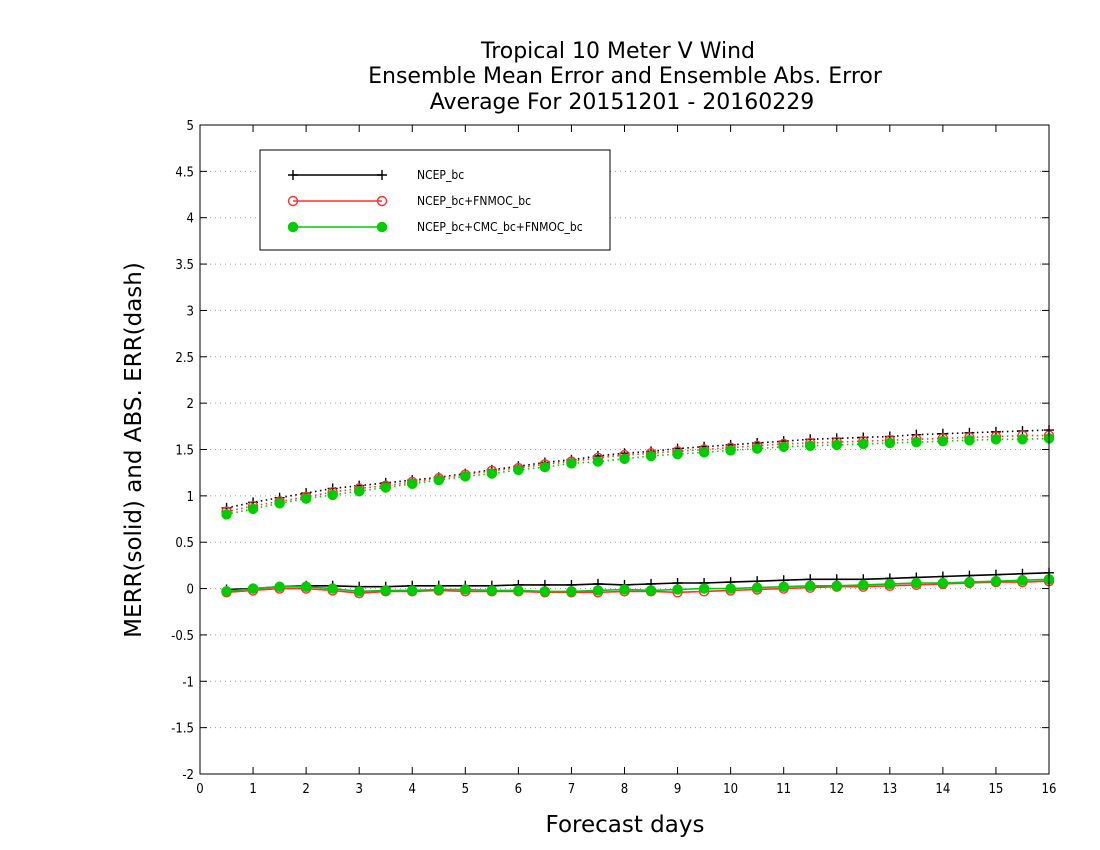 Image resolution: width=1100 pixels, height=850 pixels. Describe the element at coordinates (188, 682) in the screenshot. I see `y-tick-label: -1` at that location.